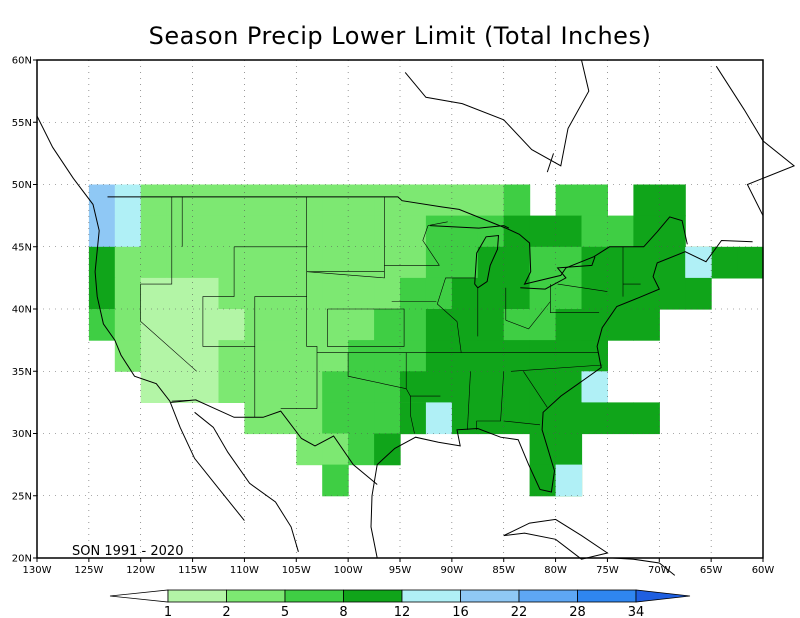 The image size is (800, 618). I want to click on lon-tick-label: 95W, so click(400, 570).